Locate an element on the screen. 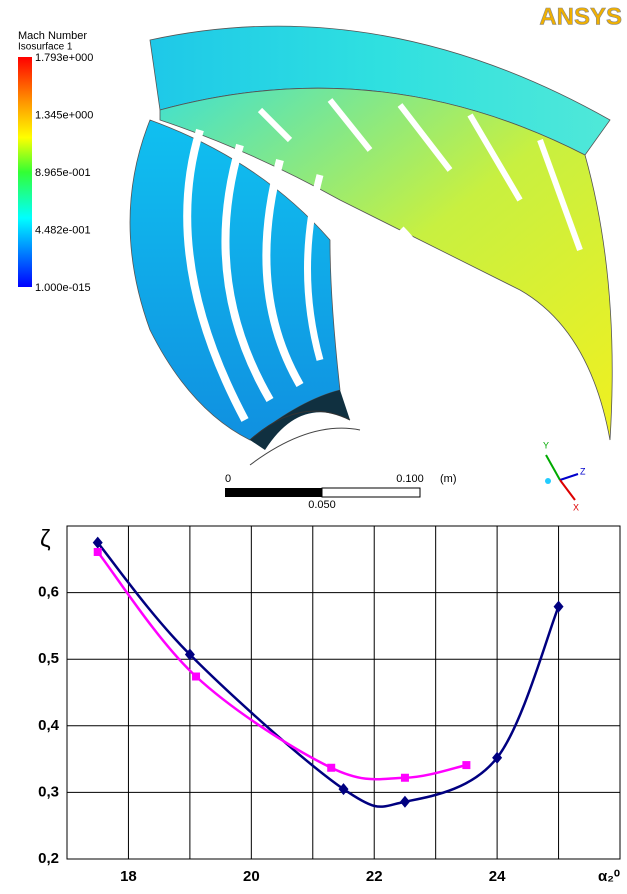  scale-start: 0 is located at coordinates (228, 479).